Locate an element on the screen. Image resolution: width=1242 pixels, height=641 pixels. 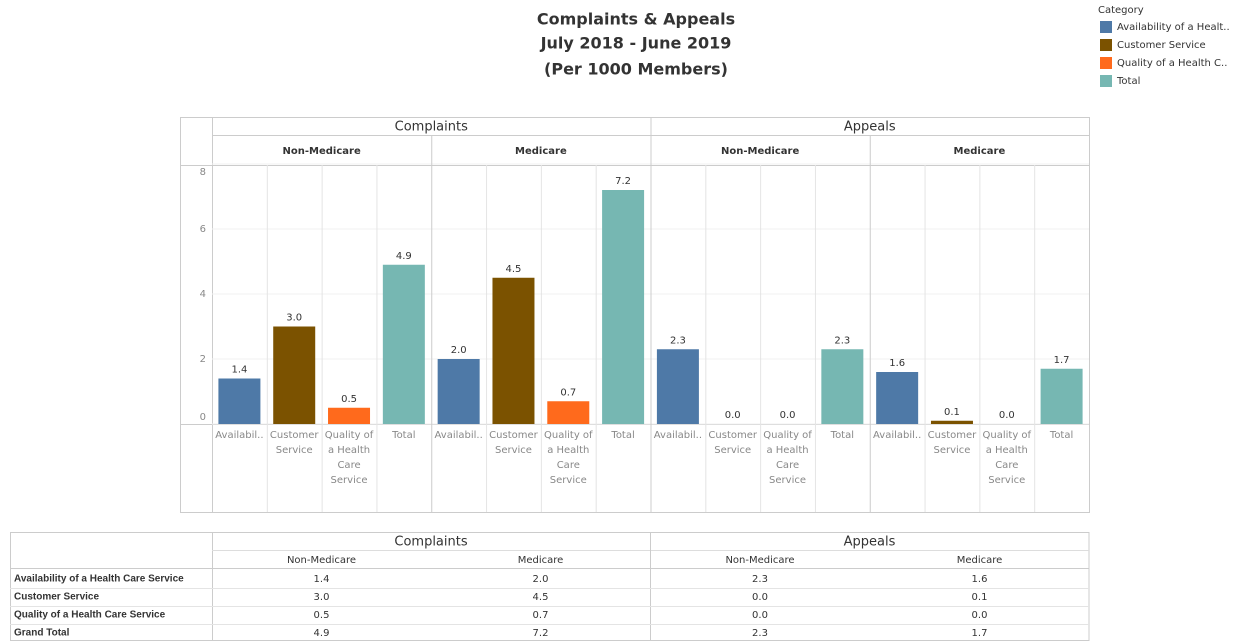
table-cell: 3.0 is located at coordinates (322, 597).